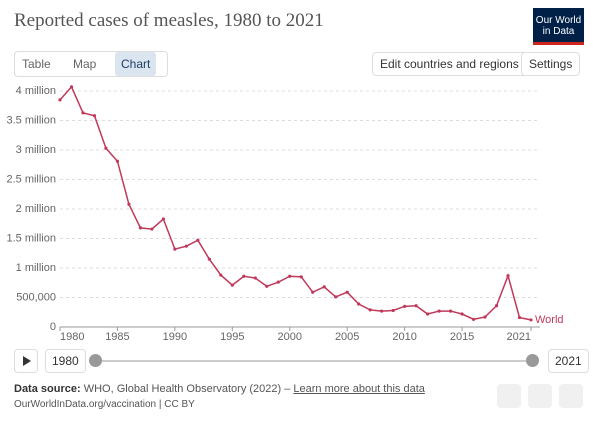 This screenshot has height=426, width=600. I want to click on x-tick-label: 1980, so click(72, 337).